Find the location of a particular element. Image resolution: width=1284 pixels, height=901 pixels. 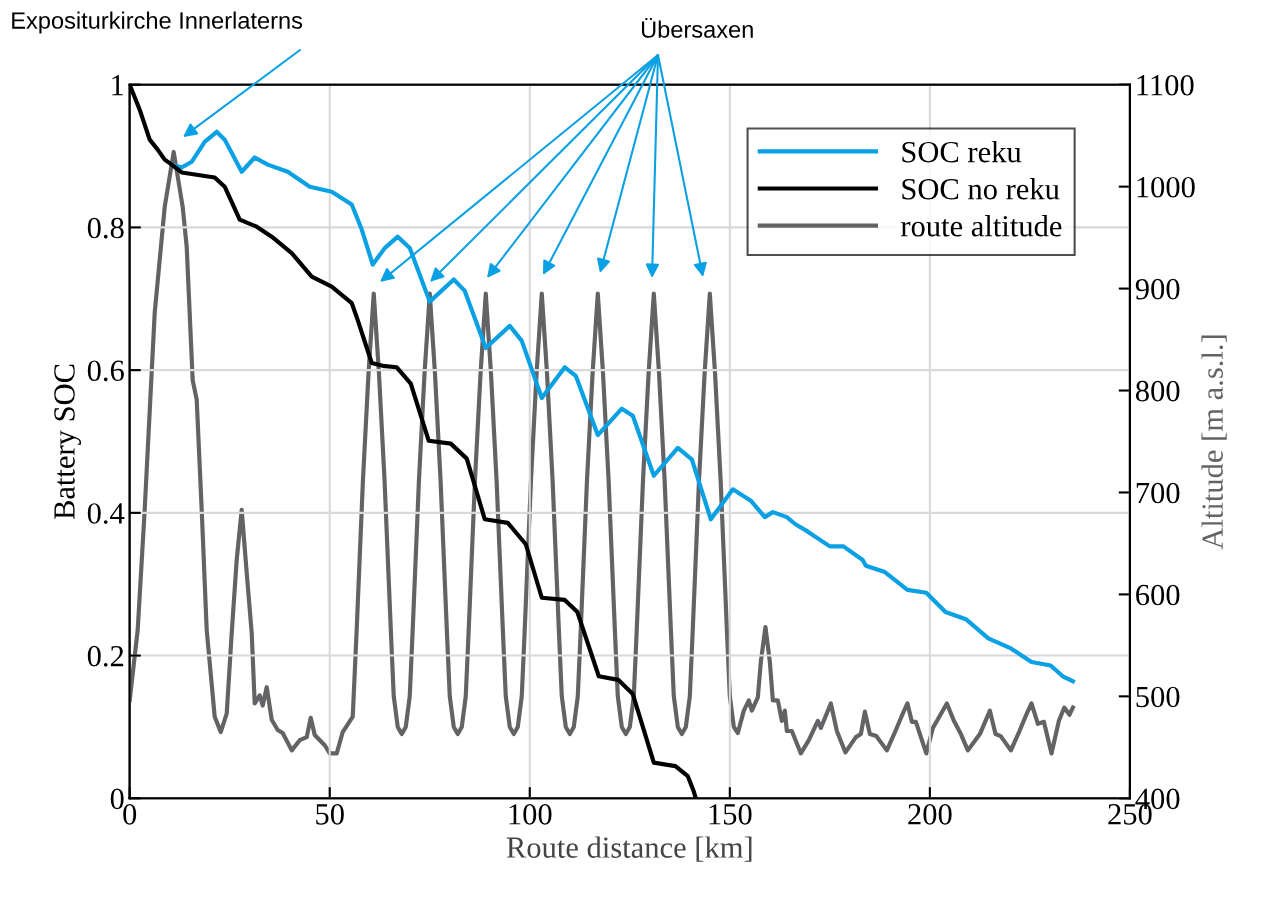

y2-tick-label: 600 is located at coordinates (1158, 595).